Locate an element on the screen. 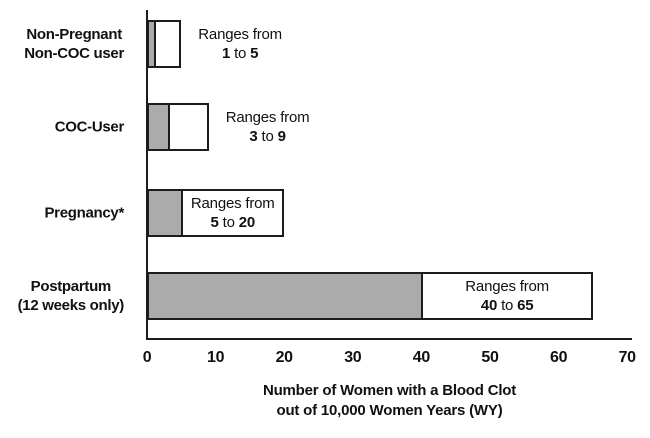 The width and height of the screenshot is (650, 438). category-label: COC-User is located at coordinates (89, 127).